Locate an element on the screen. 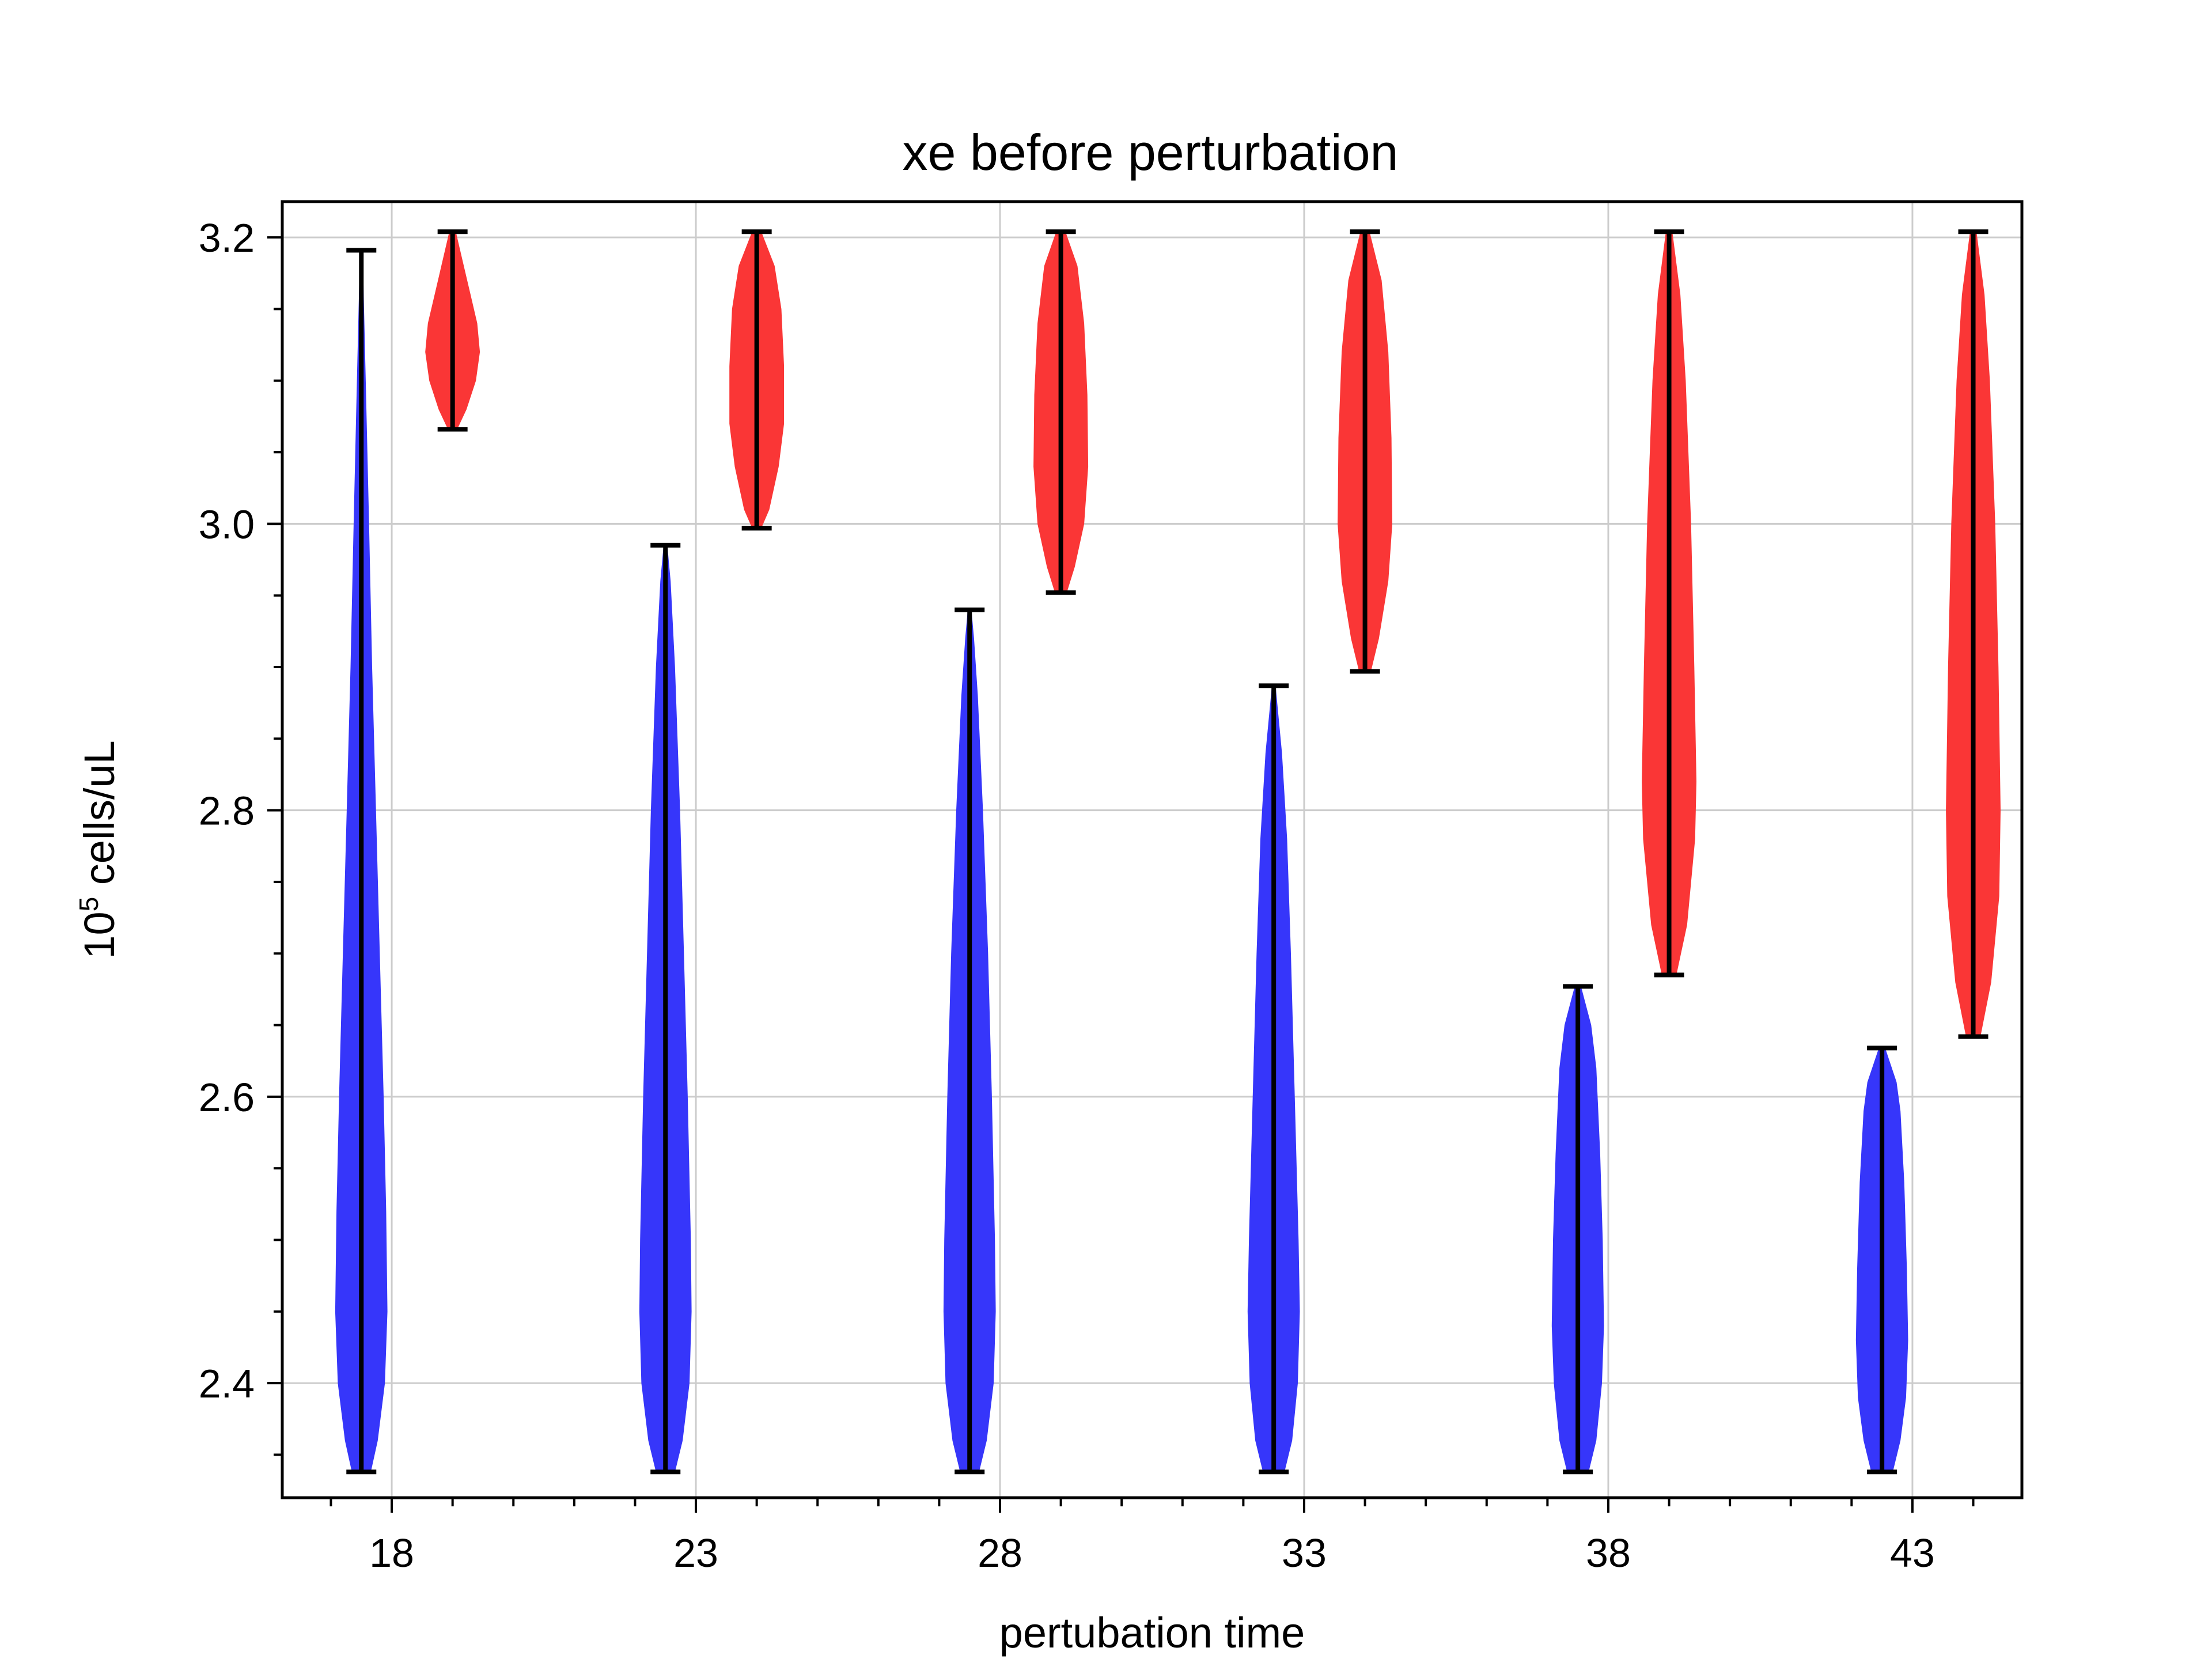 This screenshot has height=1659, width=2212. y-tick-label-4: 3.2 is located at coordinates (227, 237).